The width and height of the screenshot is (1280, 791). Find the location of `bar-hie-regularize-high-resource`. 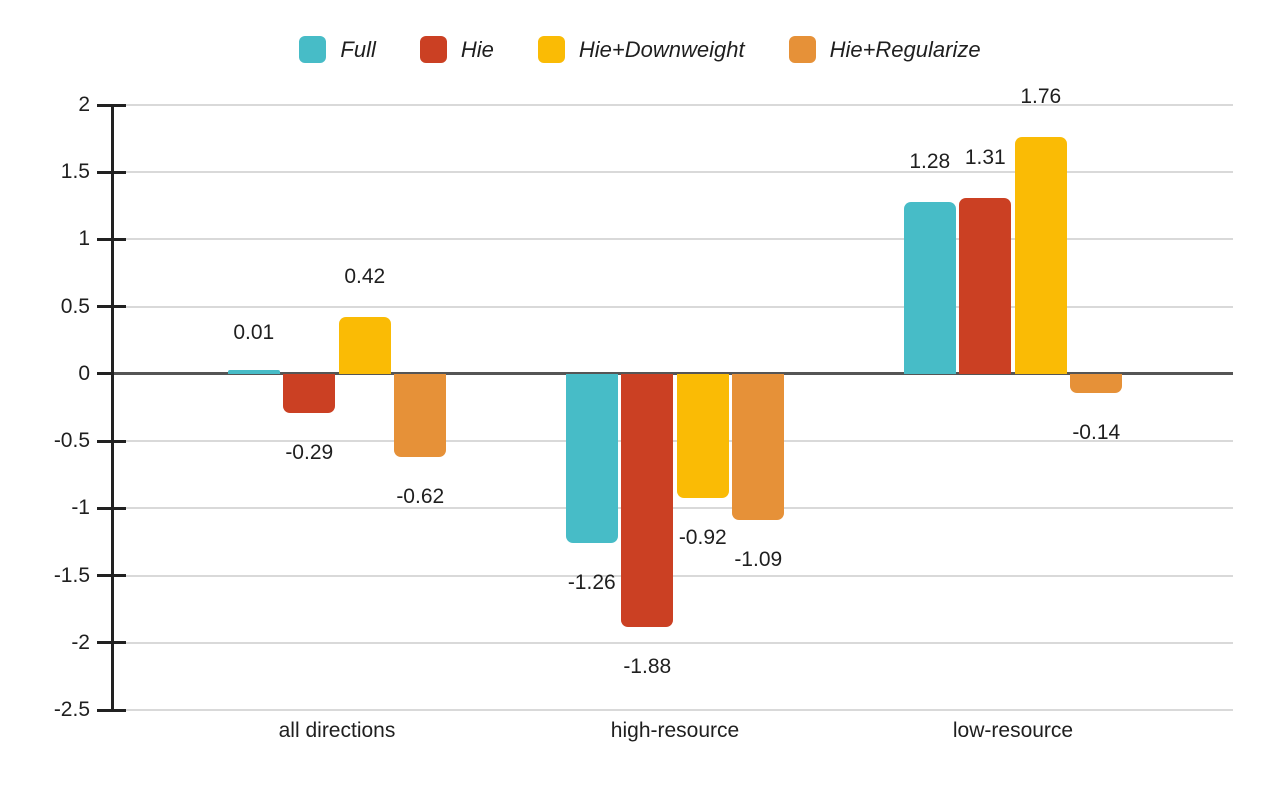

bar-hie-regularize-high-resource is located at coordinates (758, 447).